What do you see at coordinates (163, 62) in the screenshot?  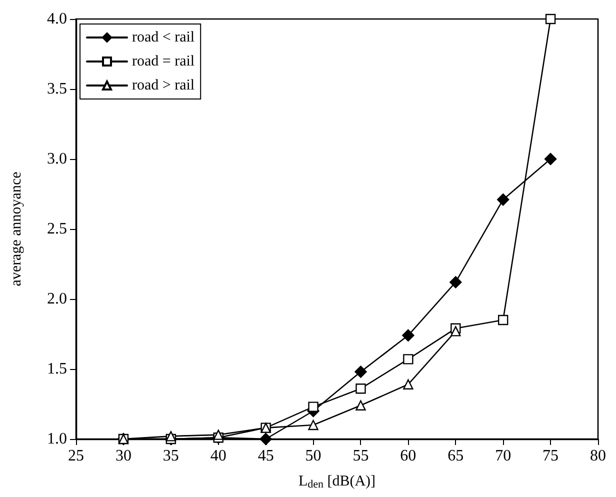 I see `legend-label: road = rail` at bounding box center [163, 62].